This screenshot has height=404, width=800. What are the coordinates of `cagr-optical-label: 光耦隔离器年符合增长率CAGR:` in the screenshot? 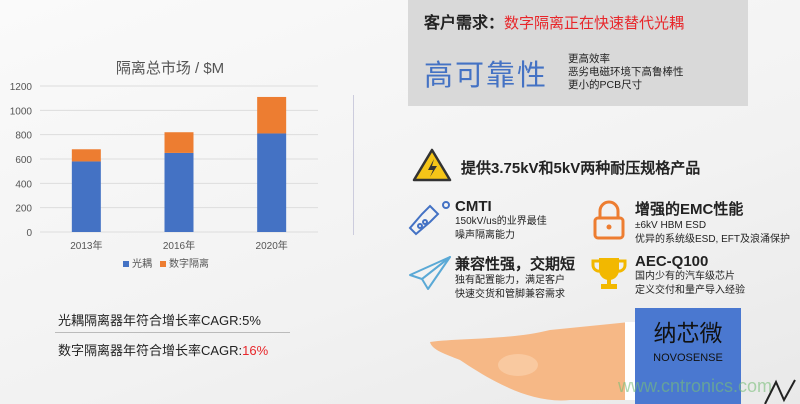 It's located at (150, 320).